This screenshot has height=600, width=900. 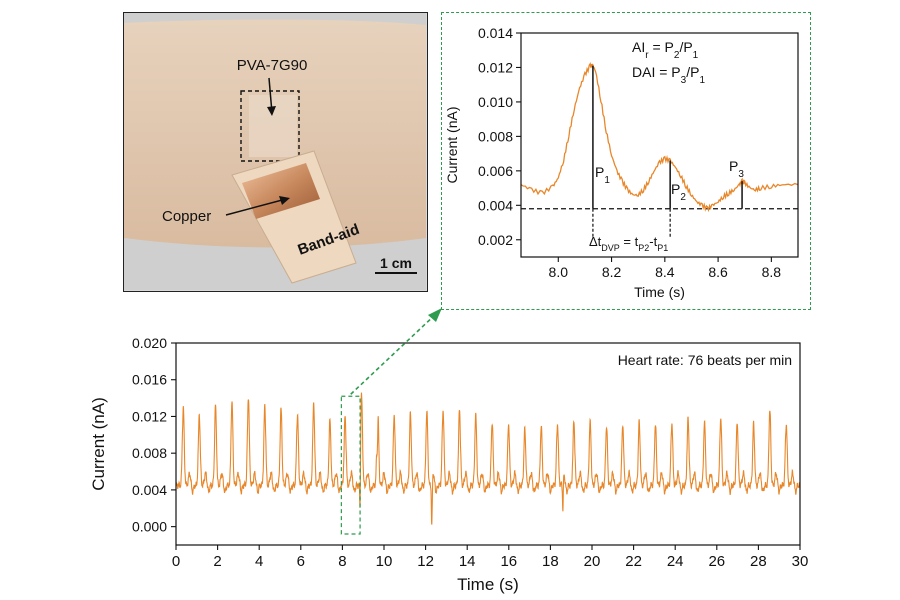 What do you see at coordinates (675, 561) in the screenshot?
I see `main-x-tick-label: 24` at bounding box center [675, 561].